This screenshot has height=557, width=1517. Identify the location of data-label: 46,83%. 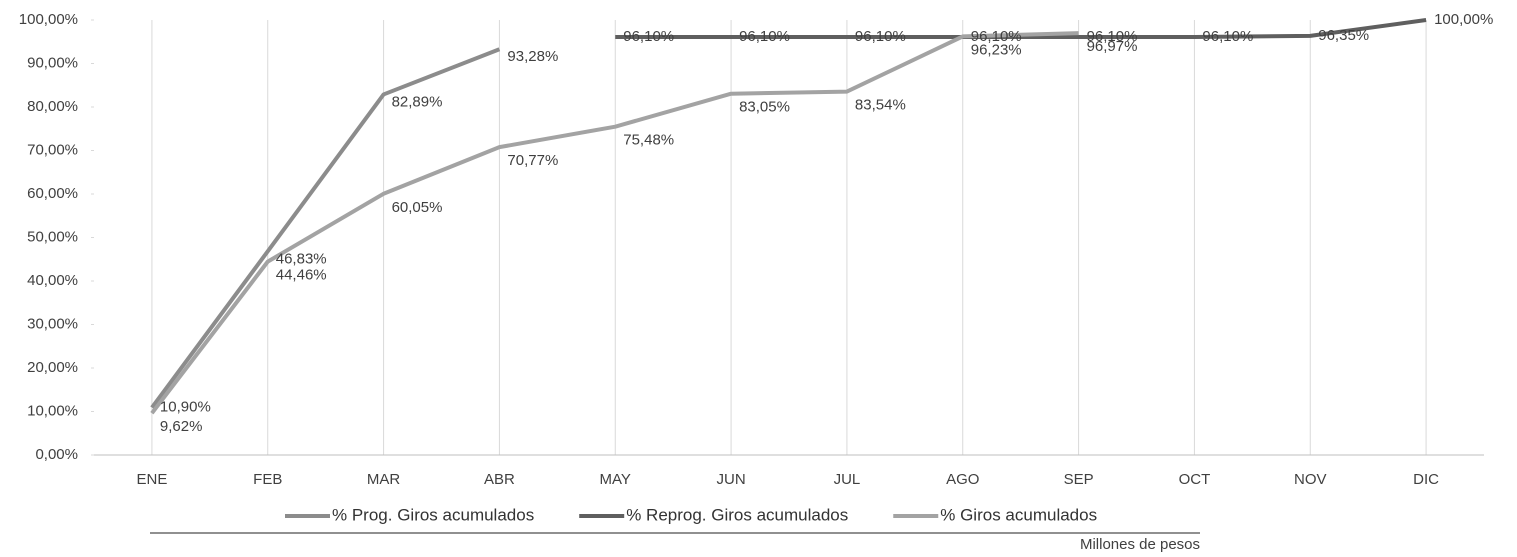
(301, 258).